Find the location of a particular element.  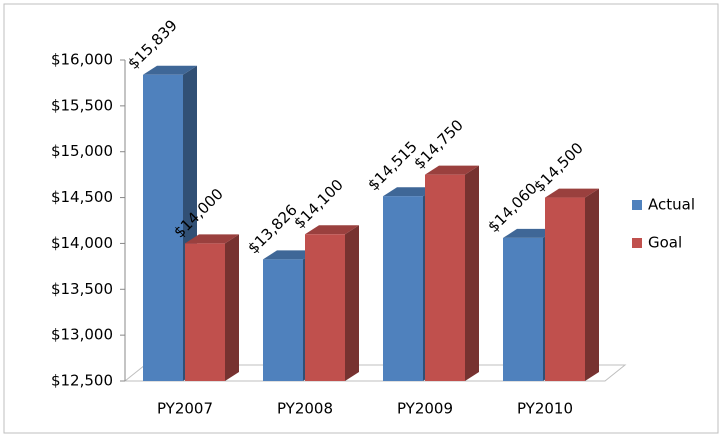

y-tick-label: $14,000 is located at coordinates (82, 243).